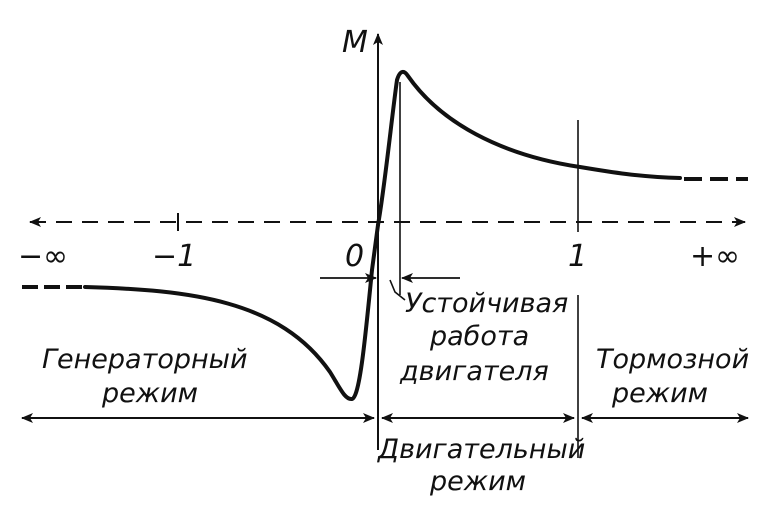  Describe the element at coordinates (397, 290) in the screenshot. I see `stable-leader` at that location.